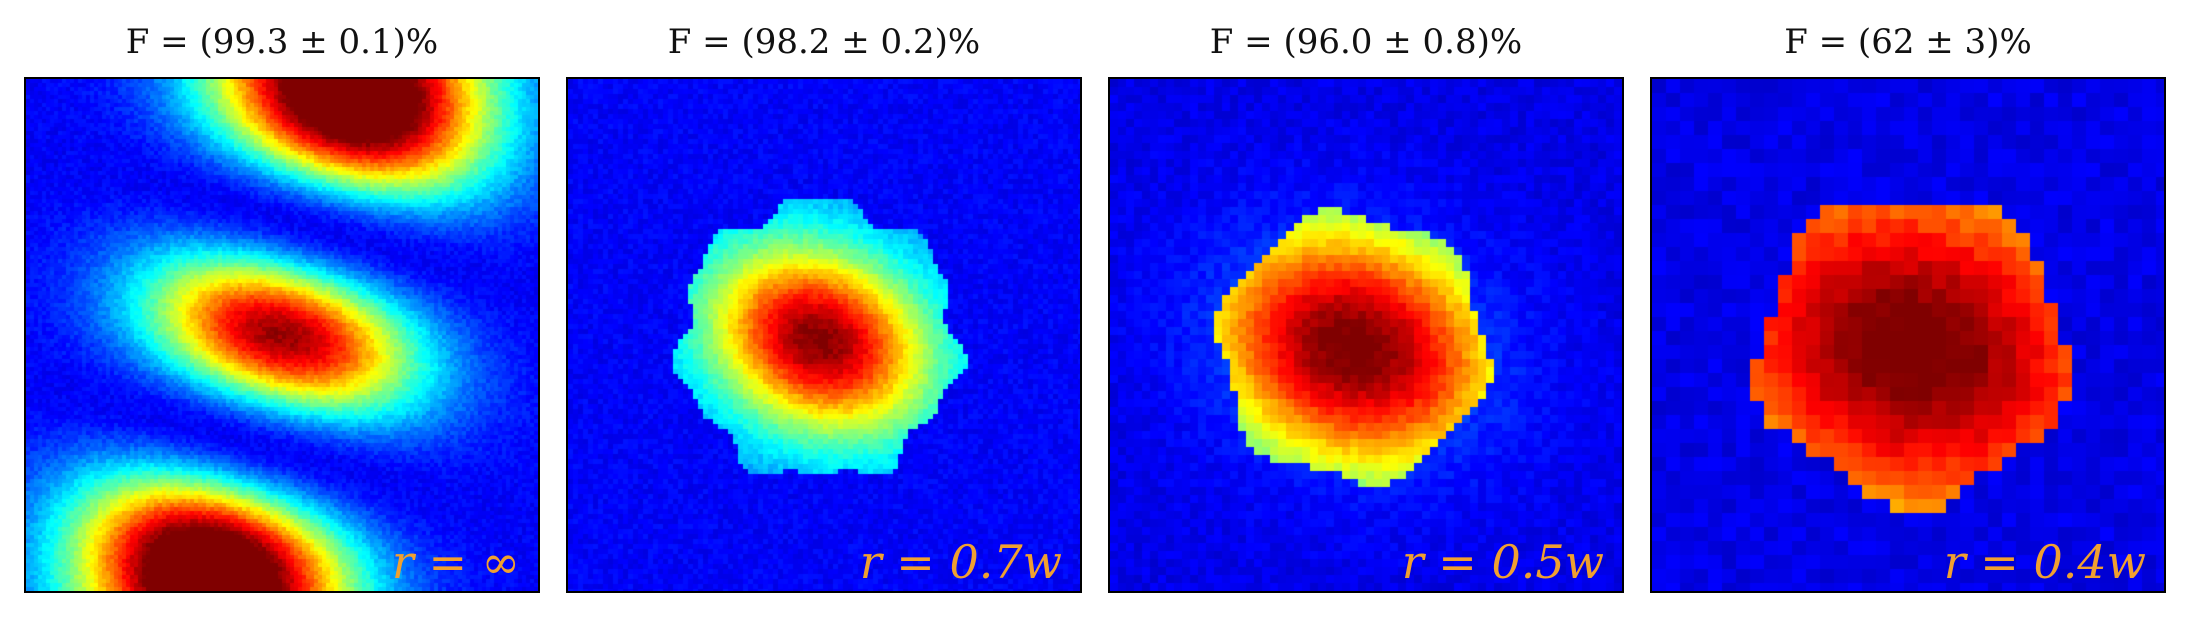 This screenshot has height=625, width=2188. Describe the element at coordinates (1366, 42) in the screenshot. I see `panel-title: F = (96.0 ± 0.8)%` at that location.